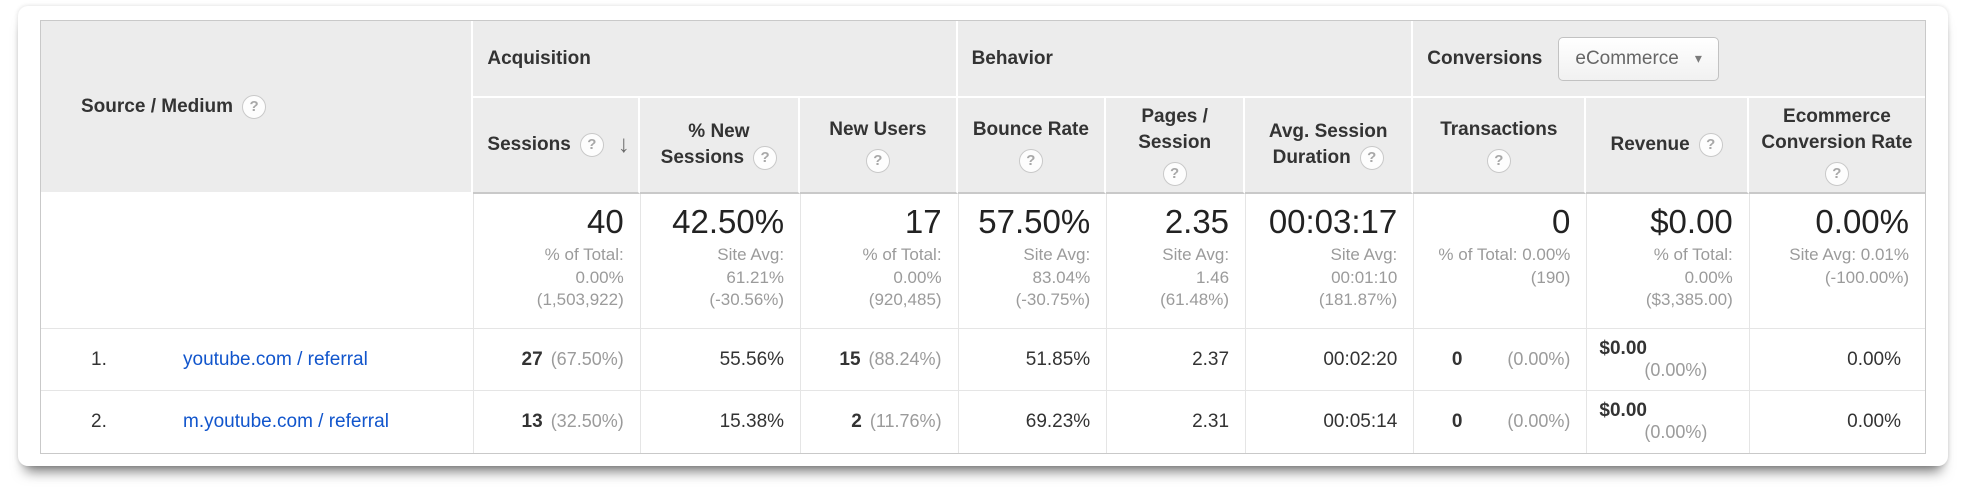  What do you see at coordinates (539, 58) in the screenshot?
I see `acquisition-group-label: Acquisition` at bounding box center [539, 58].